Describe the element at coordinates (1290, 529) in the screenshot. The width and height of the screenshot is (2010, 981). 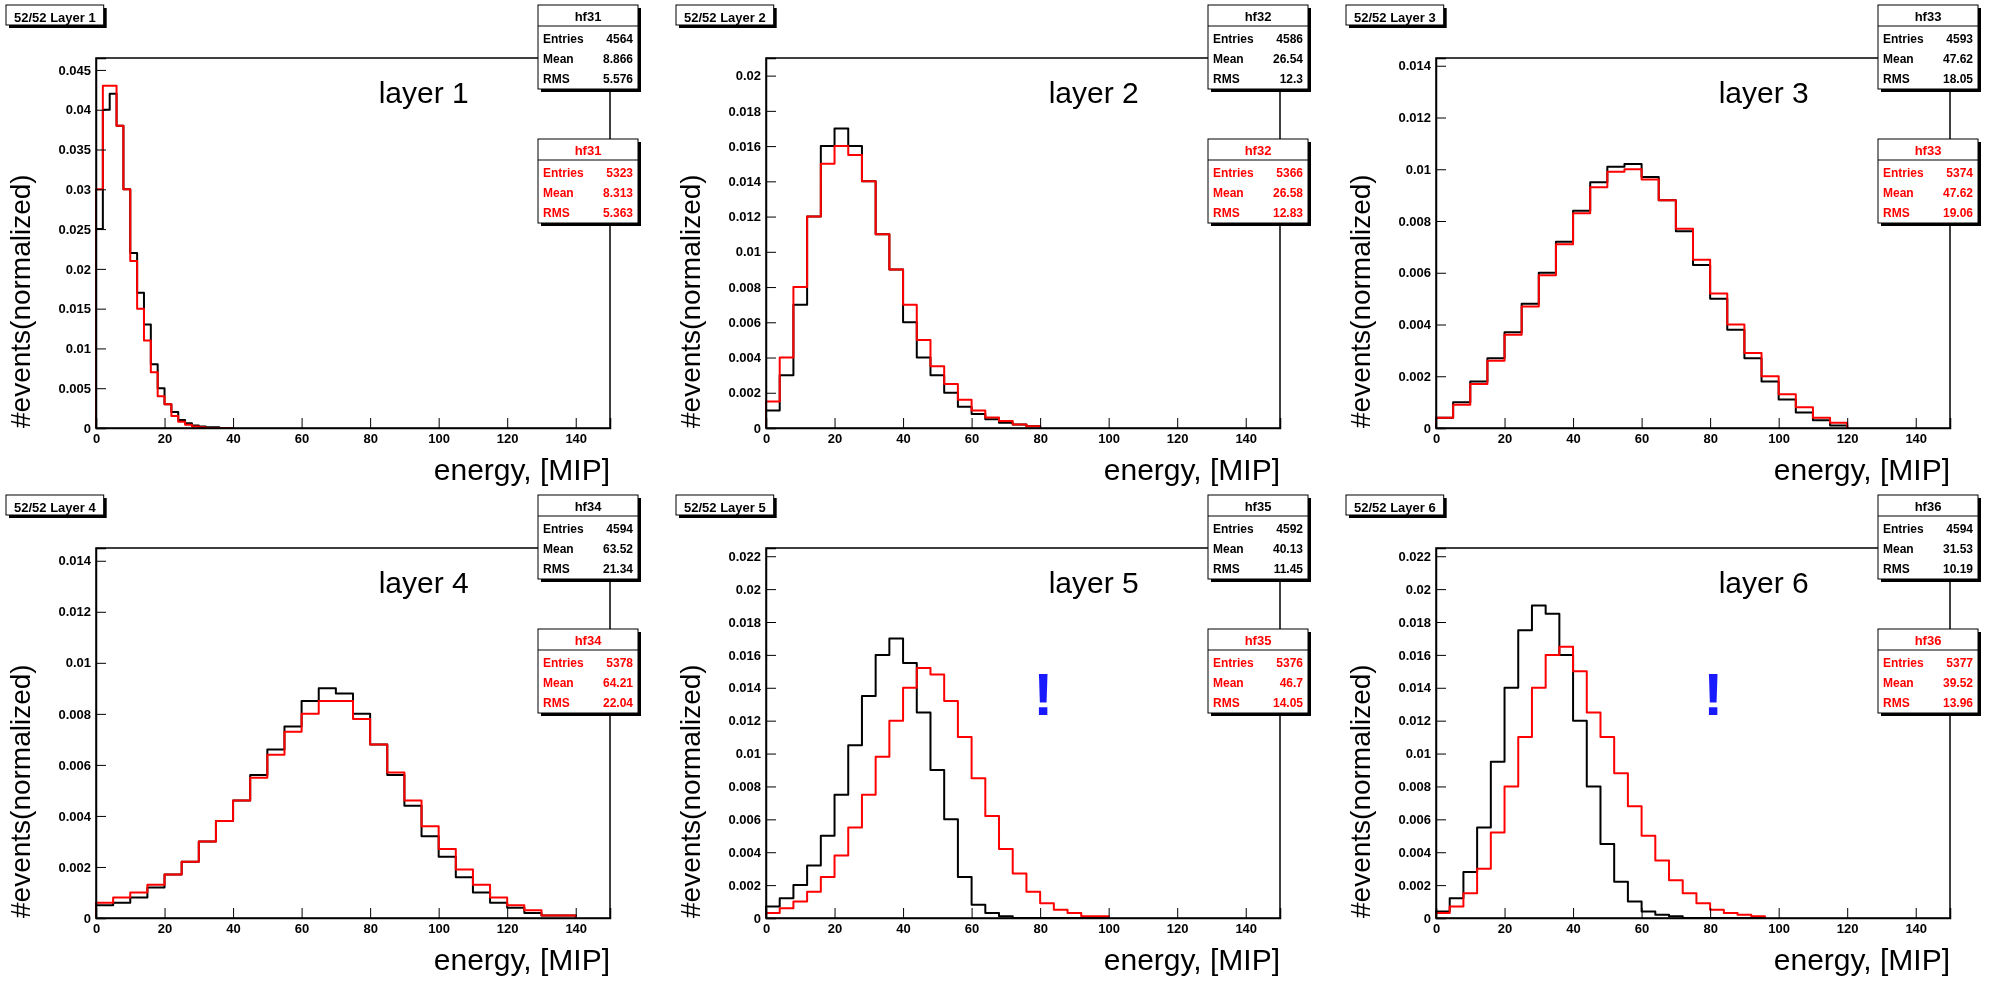
I see `text: 4592` at that location.